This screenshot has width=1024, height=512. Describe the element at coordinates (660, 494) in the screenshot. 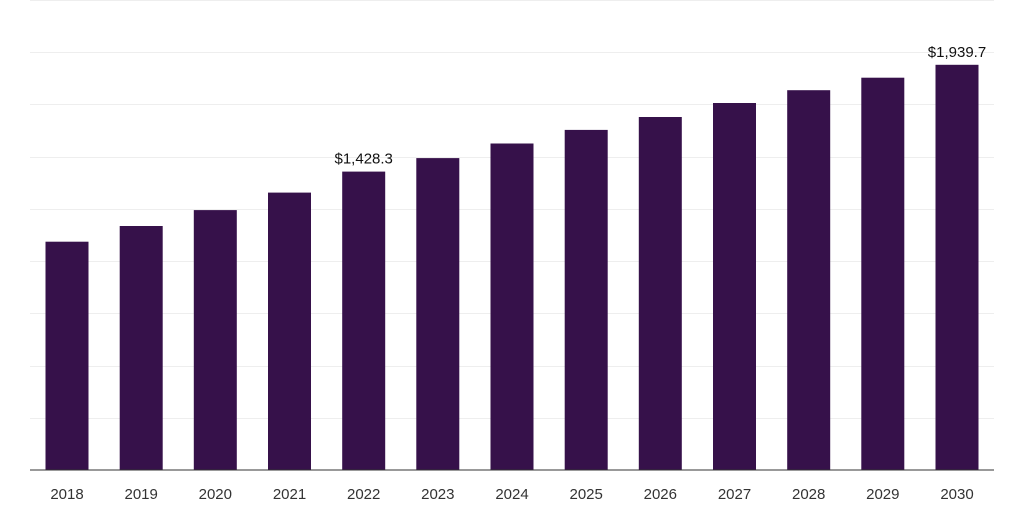

I see `x-tick-label: 2026` at that location.